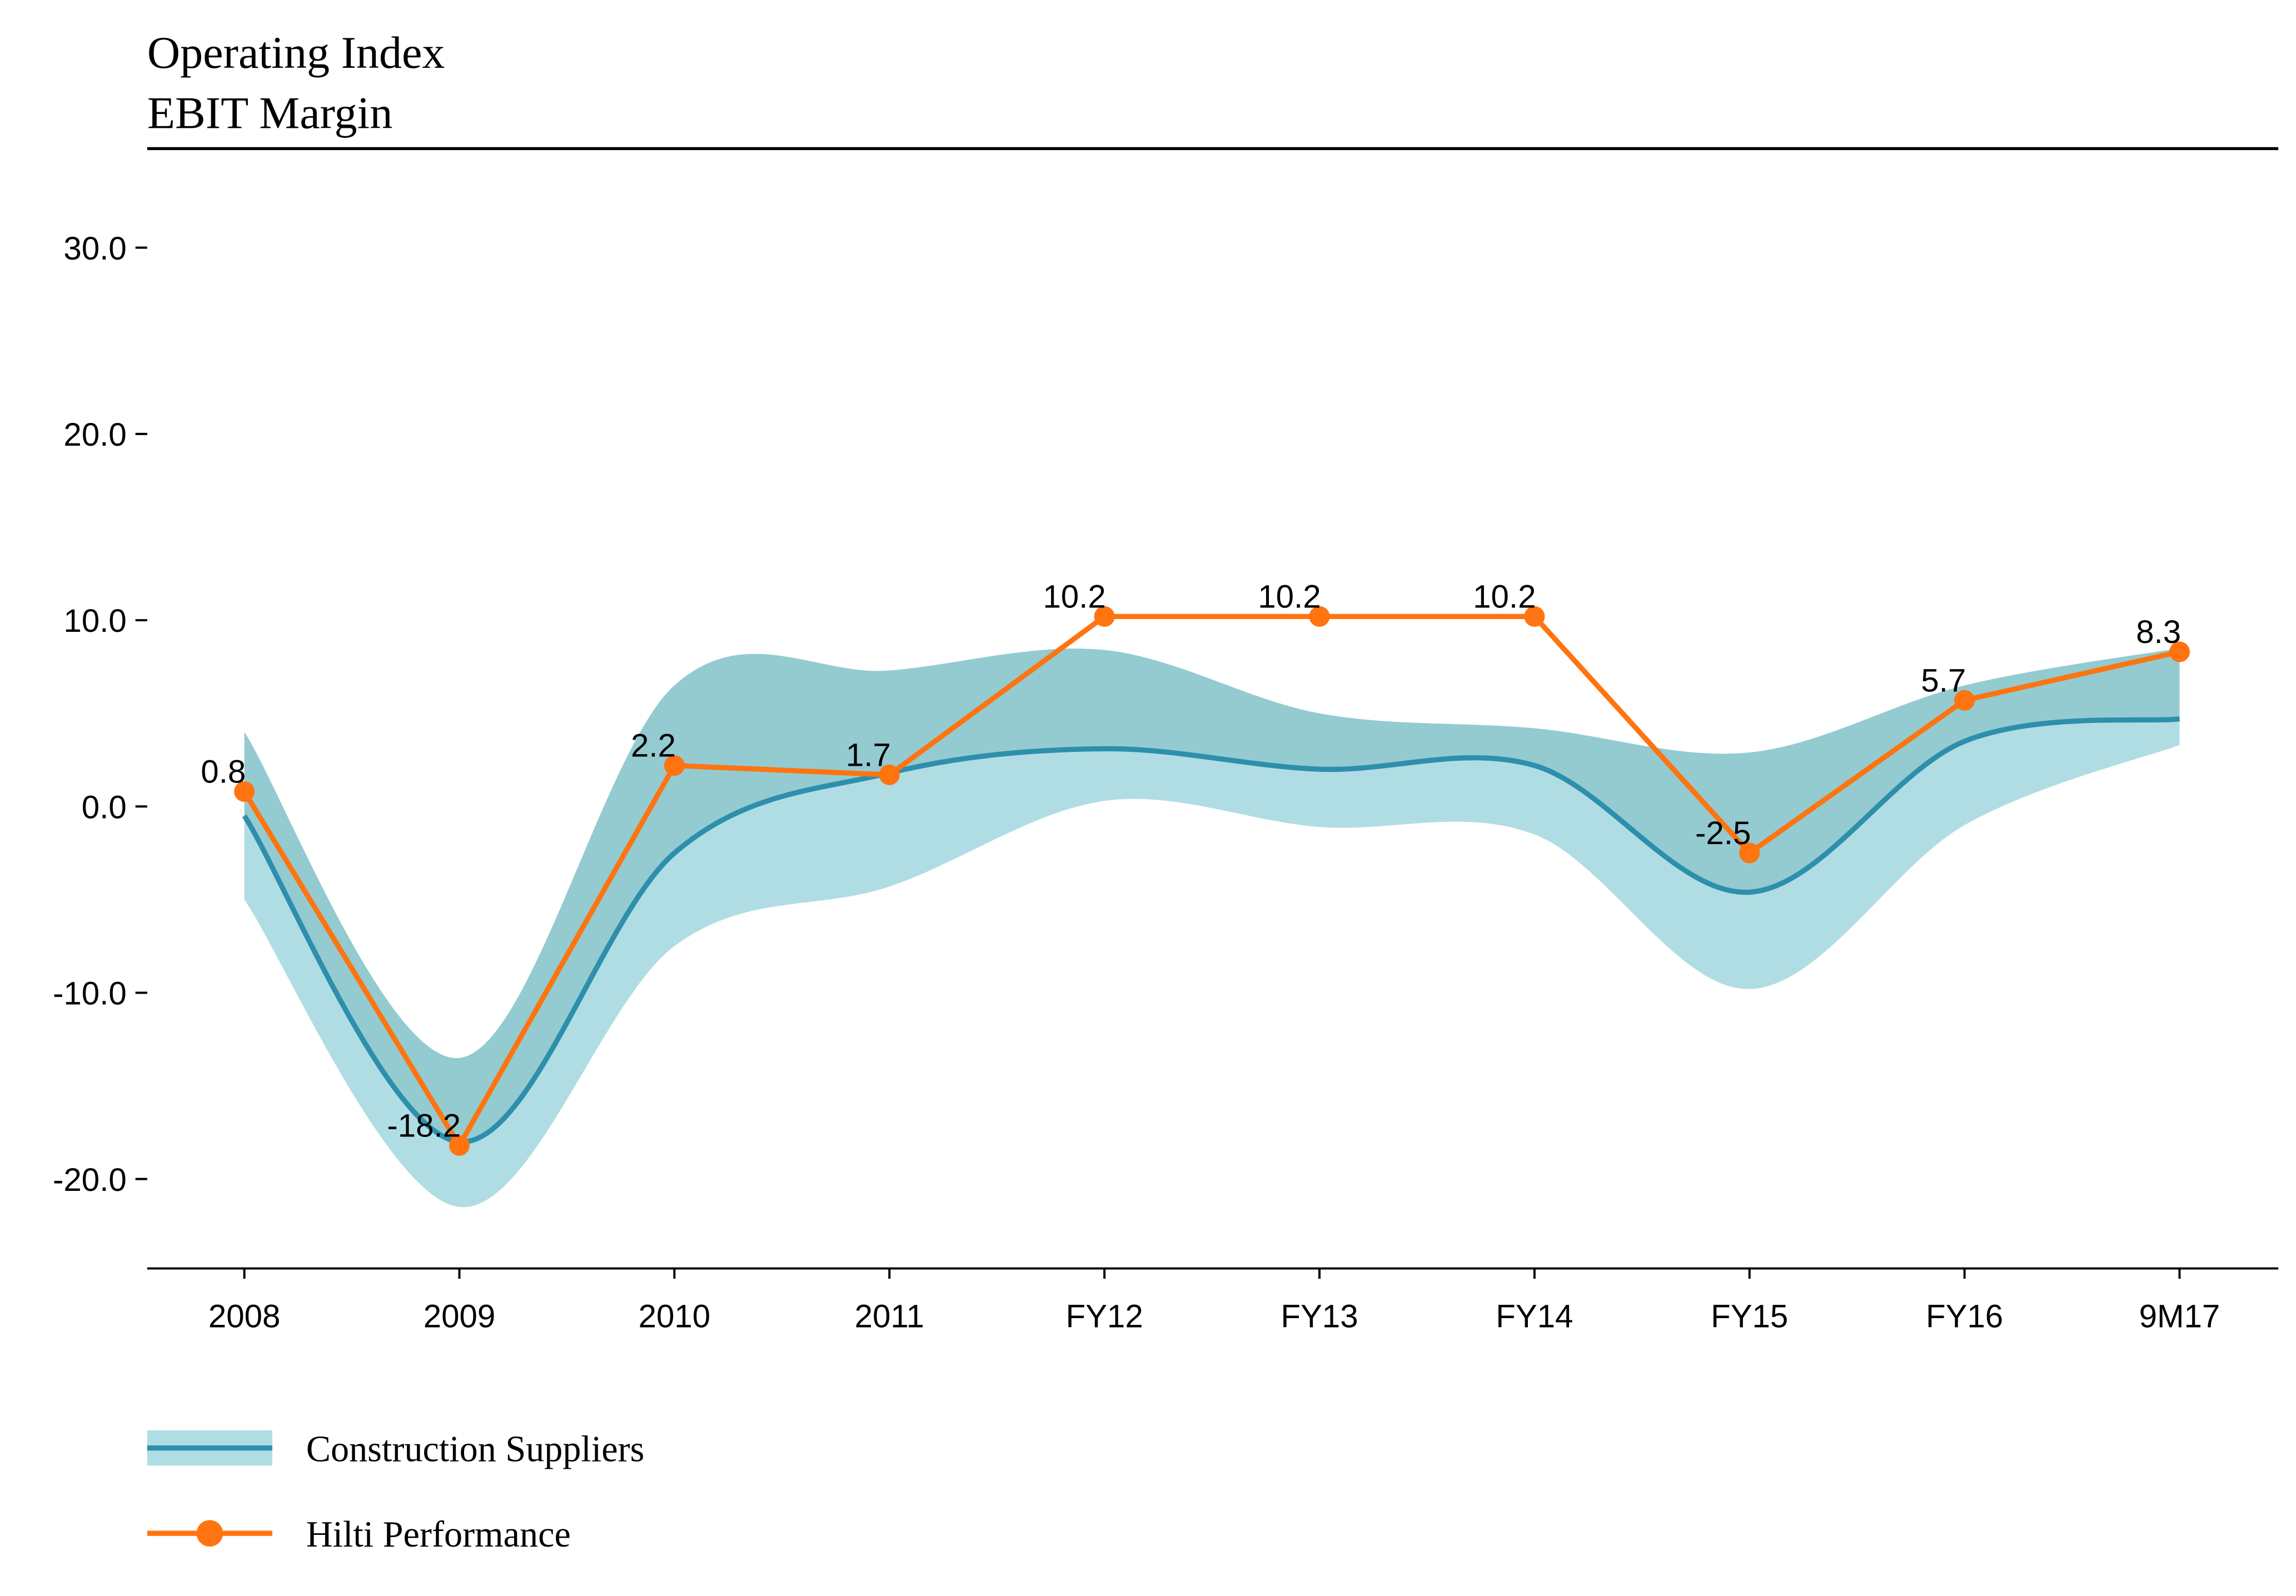 This screenshot has height=1596, width=2296. What do you see at coordinates (1319, 1316) in the screenshot?
I see `x-tick-label: FY13` at bounding box center [1319, 1316].